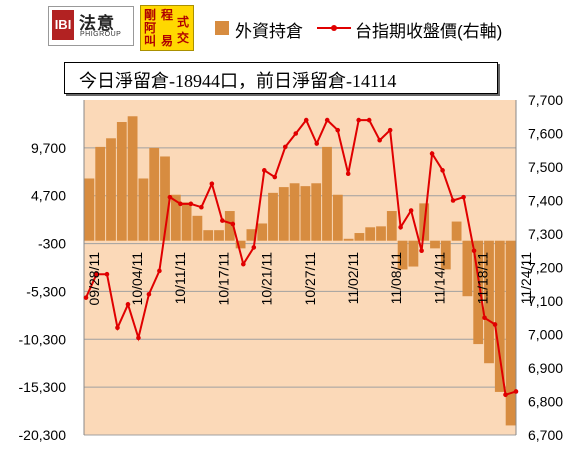 The height and width of the screenshot is (449, 582). What do you see at coordinates (545, 402) in the screenshot?
I see `right-axis-tick-label: 6,800` at bounding box center [545, 402].